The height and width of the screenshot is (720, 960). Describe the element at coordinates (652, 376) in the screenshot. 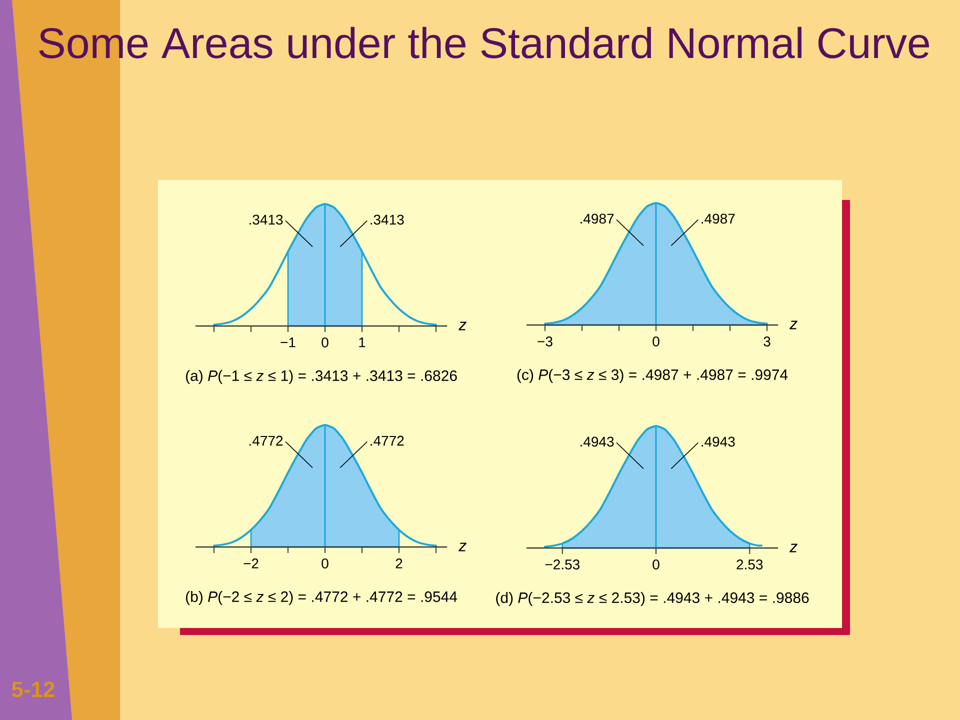

I see `text: (c) P(−3 ≤ z ≤ 3) = .4987 + .4987 = .9974` at that location.